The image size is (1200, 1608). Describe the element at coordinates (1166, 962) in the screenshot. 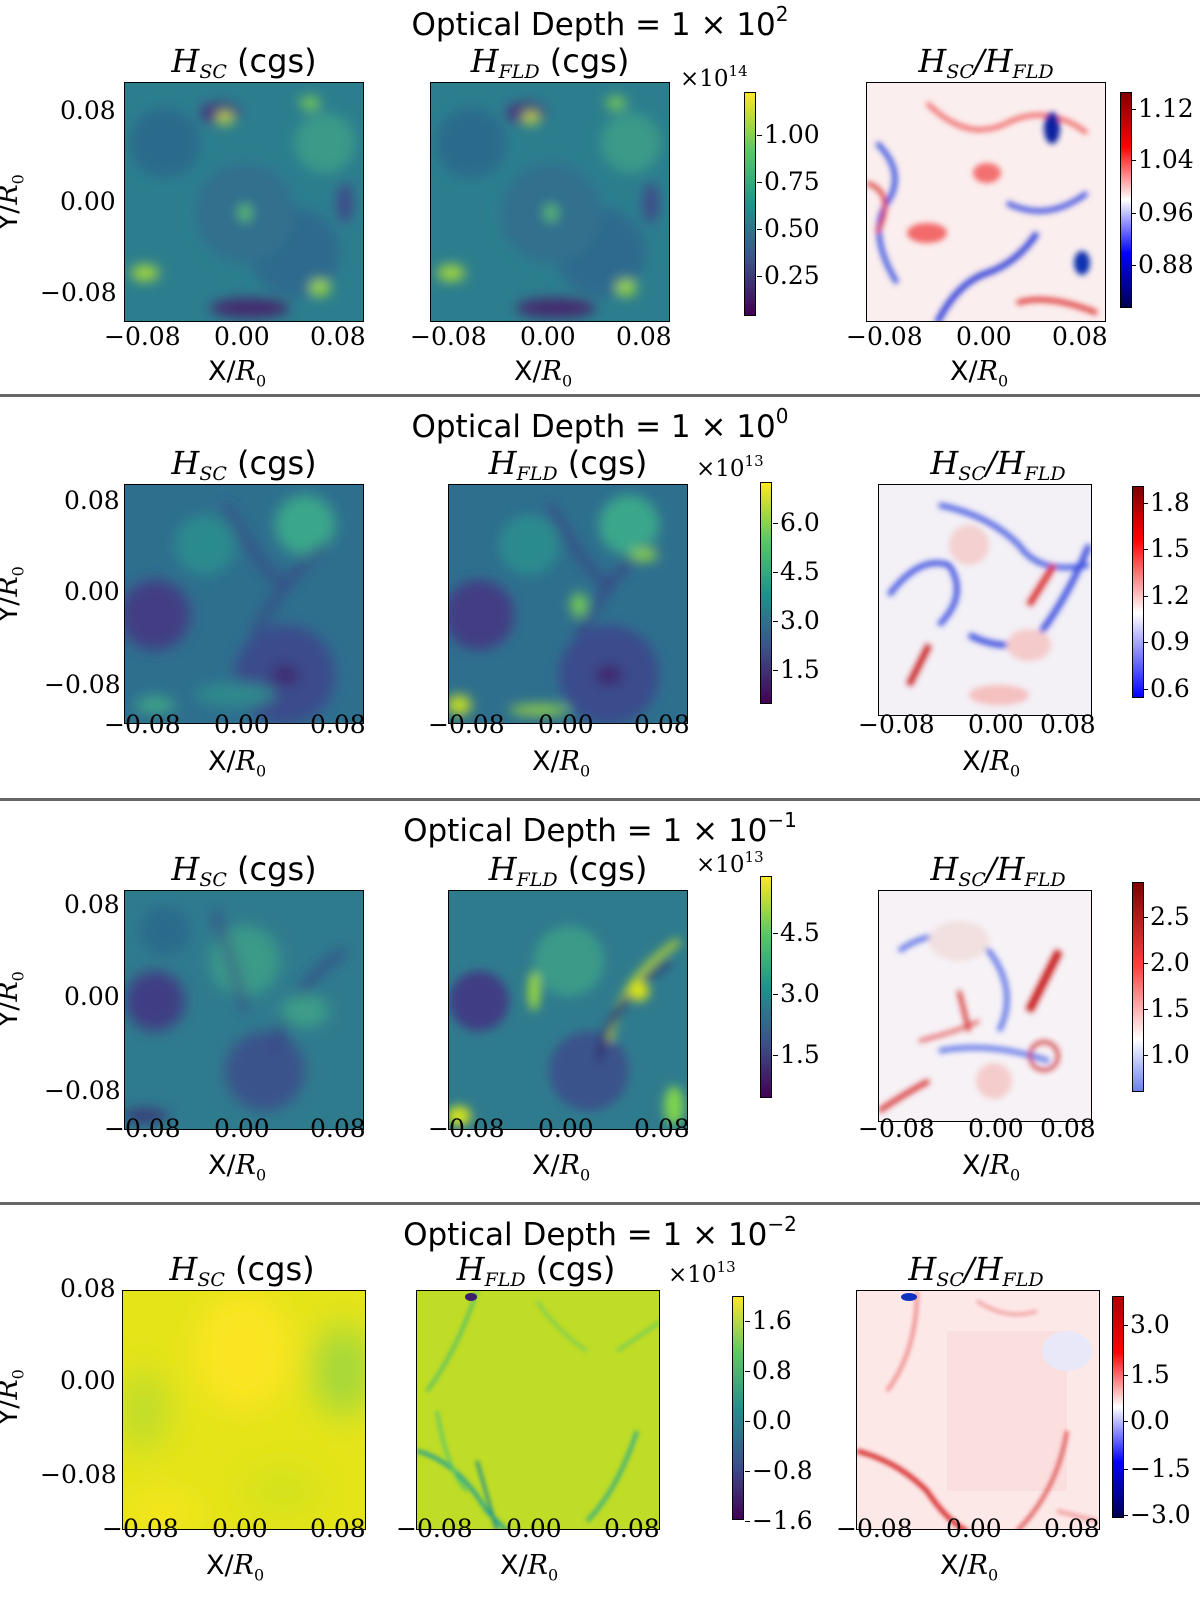

I see `colorbar-tick-label: 2.0` at that location.